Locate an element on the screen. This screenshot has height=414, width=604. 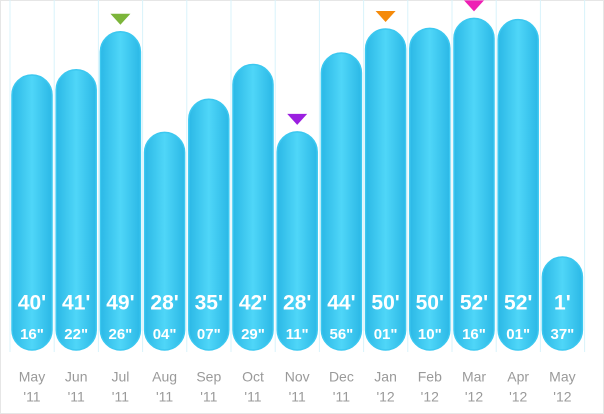
second-label: 56" is located at coordinates (342, 334).